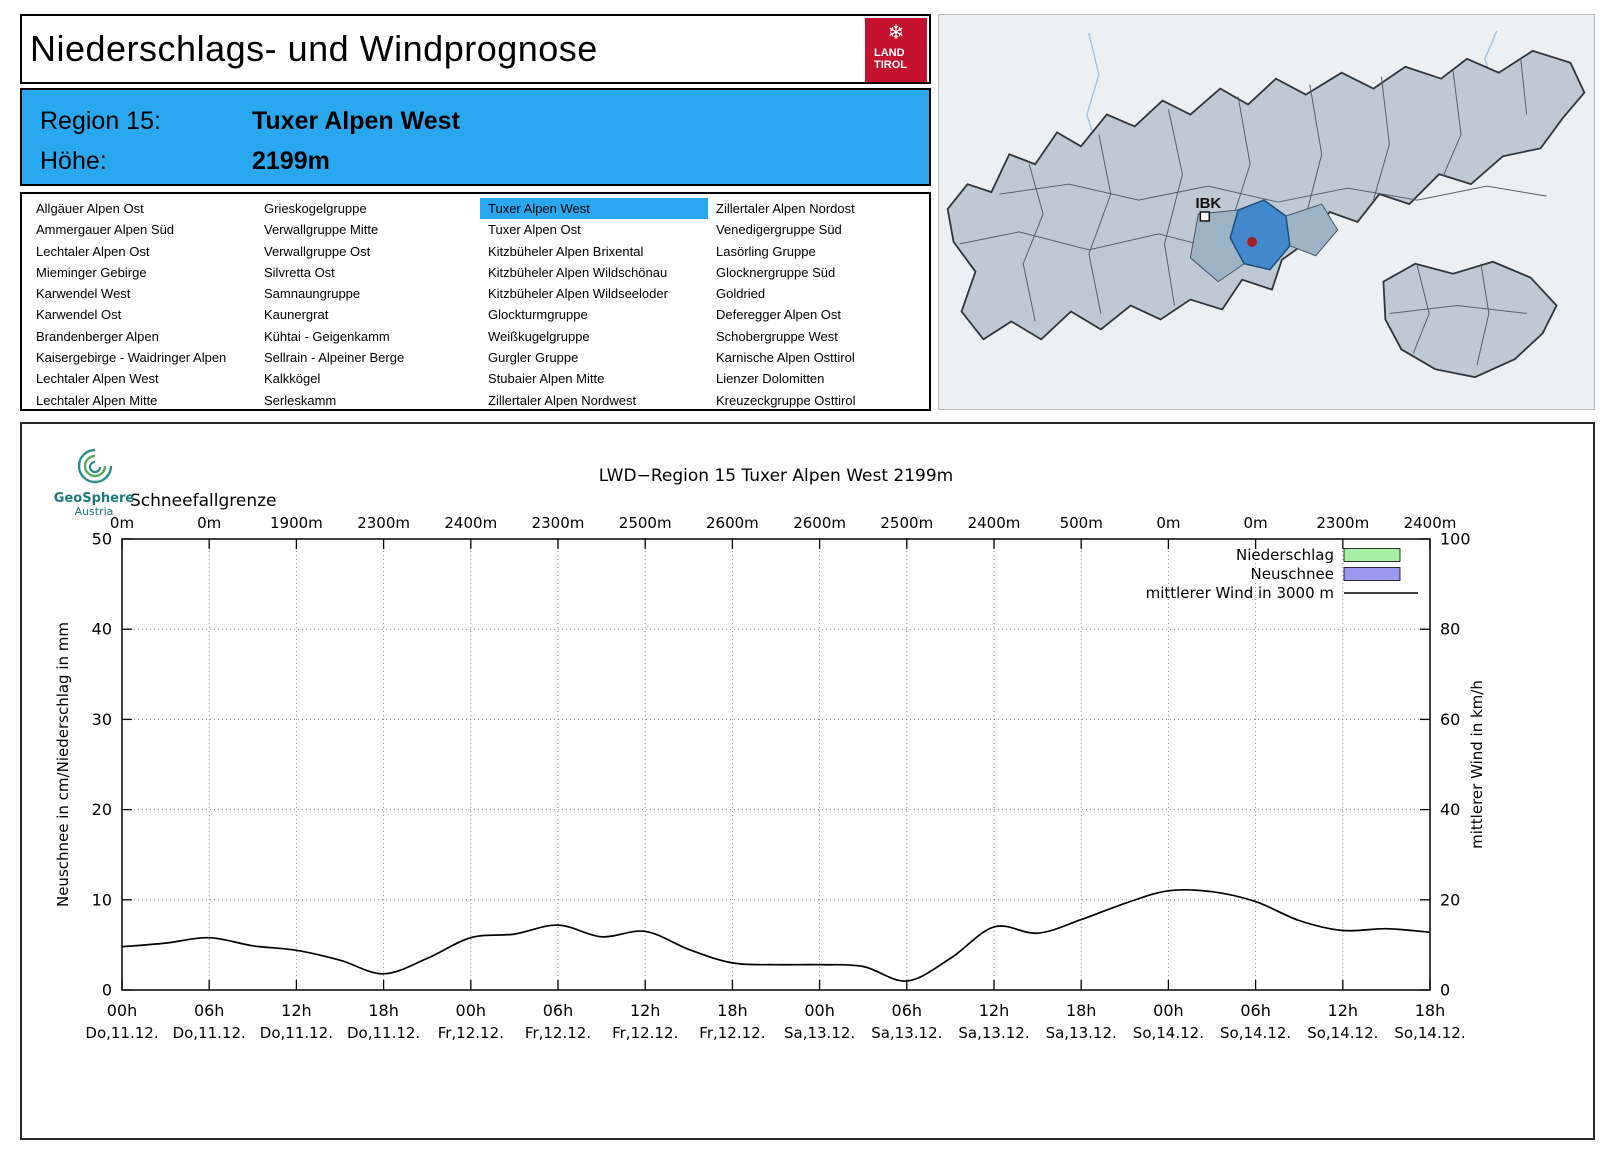  I want to click on y-right-tick-label: 60, so click(1450, 719).